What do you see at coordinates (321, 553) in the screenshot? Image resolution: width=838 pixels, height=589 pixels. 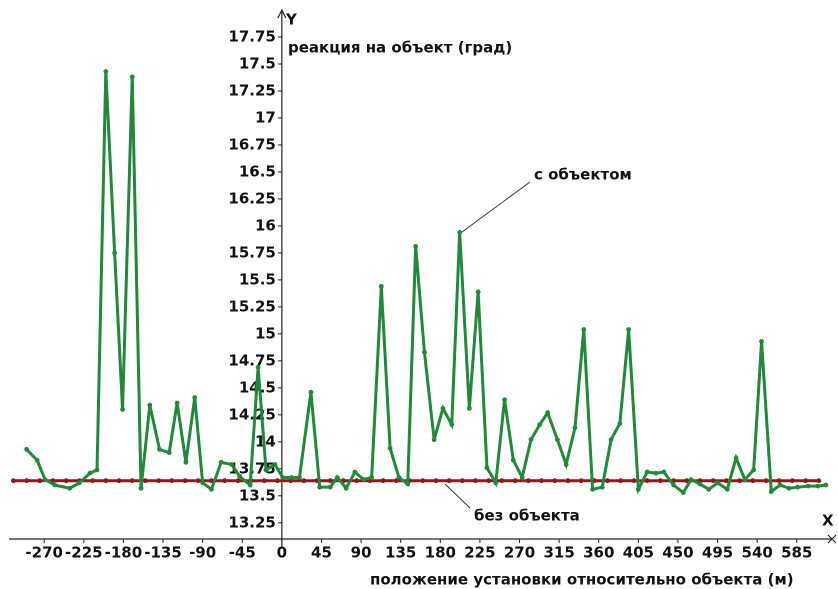 I see `x-tick-label: 45` at bounding box center [321, 553].